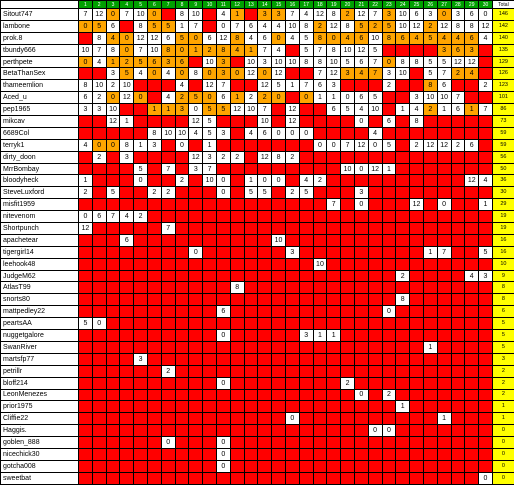 The height and width of the screenshot is (485, 514). What do you see at coordinates (40, 312) in the screenshot?
I see `player-name: mattpedley22` at bounding box center [40, 312].